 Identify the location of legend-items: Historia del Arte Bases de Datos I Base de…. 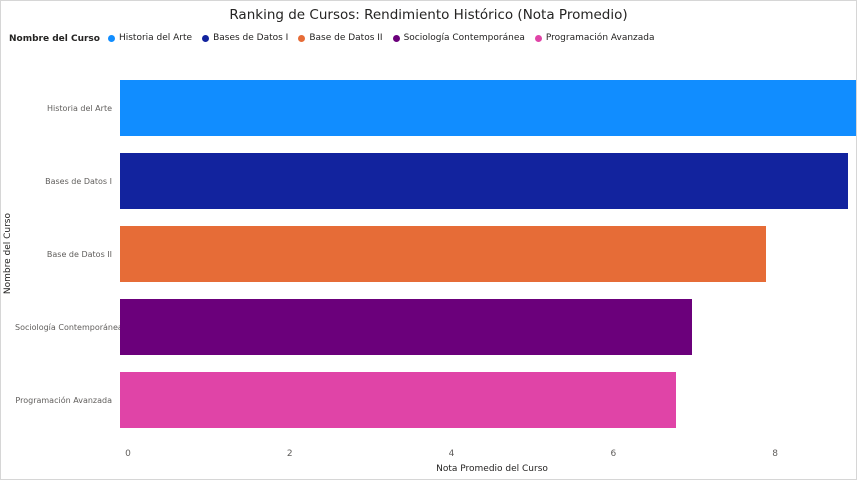
(386, 39).